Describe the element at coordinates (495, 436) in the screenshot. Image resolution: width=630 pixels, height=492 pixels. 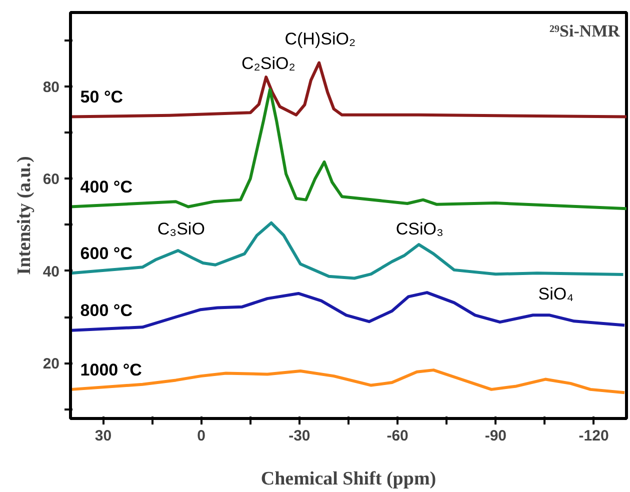
I see `x-tick-label: -90` at that location.